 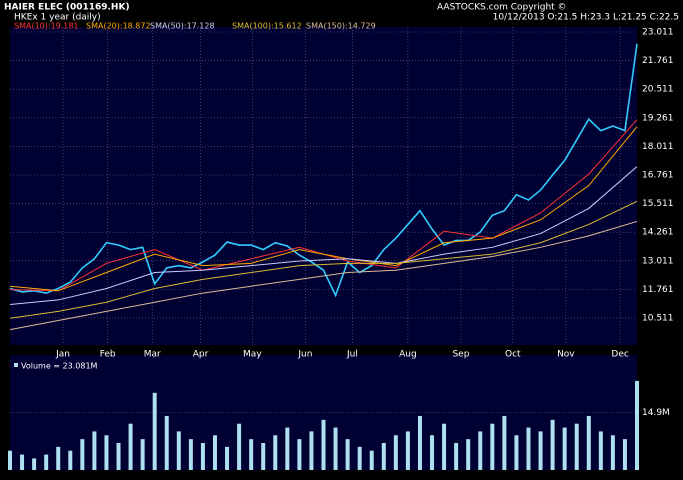 I want to click on quote: 10/12/2013 O:21.5 H:23.3 L:21.25 C:22.5, so click(x=586, y=18).